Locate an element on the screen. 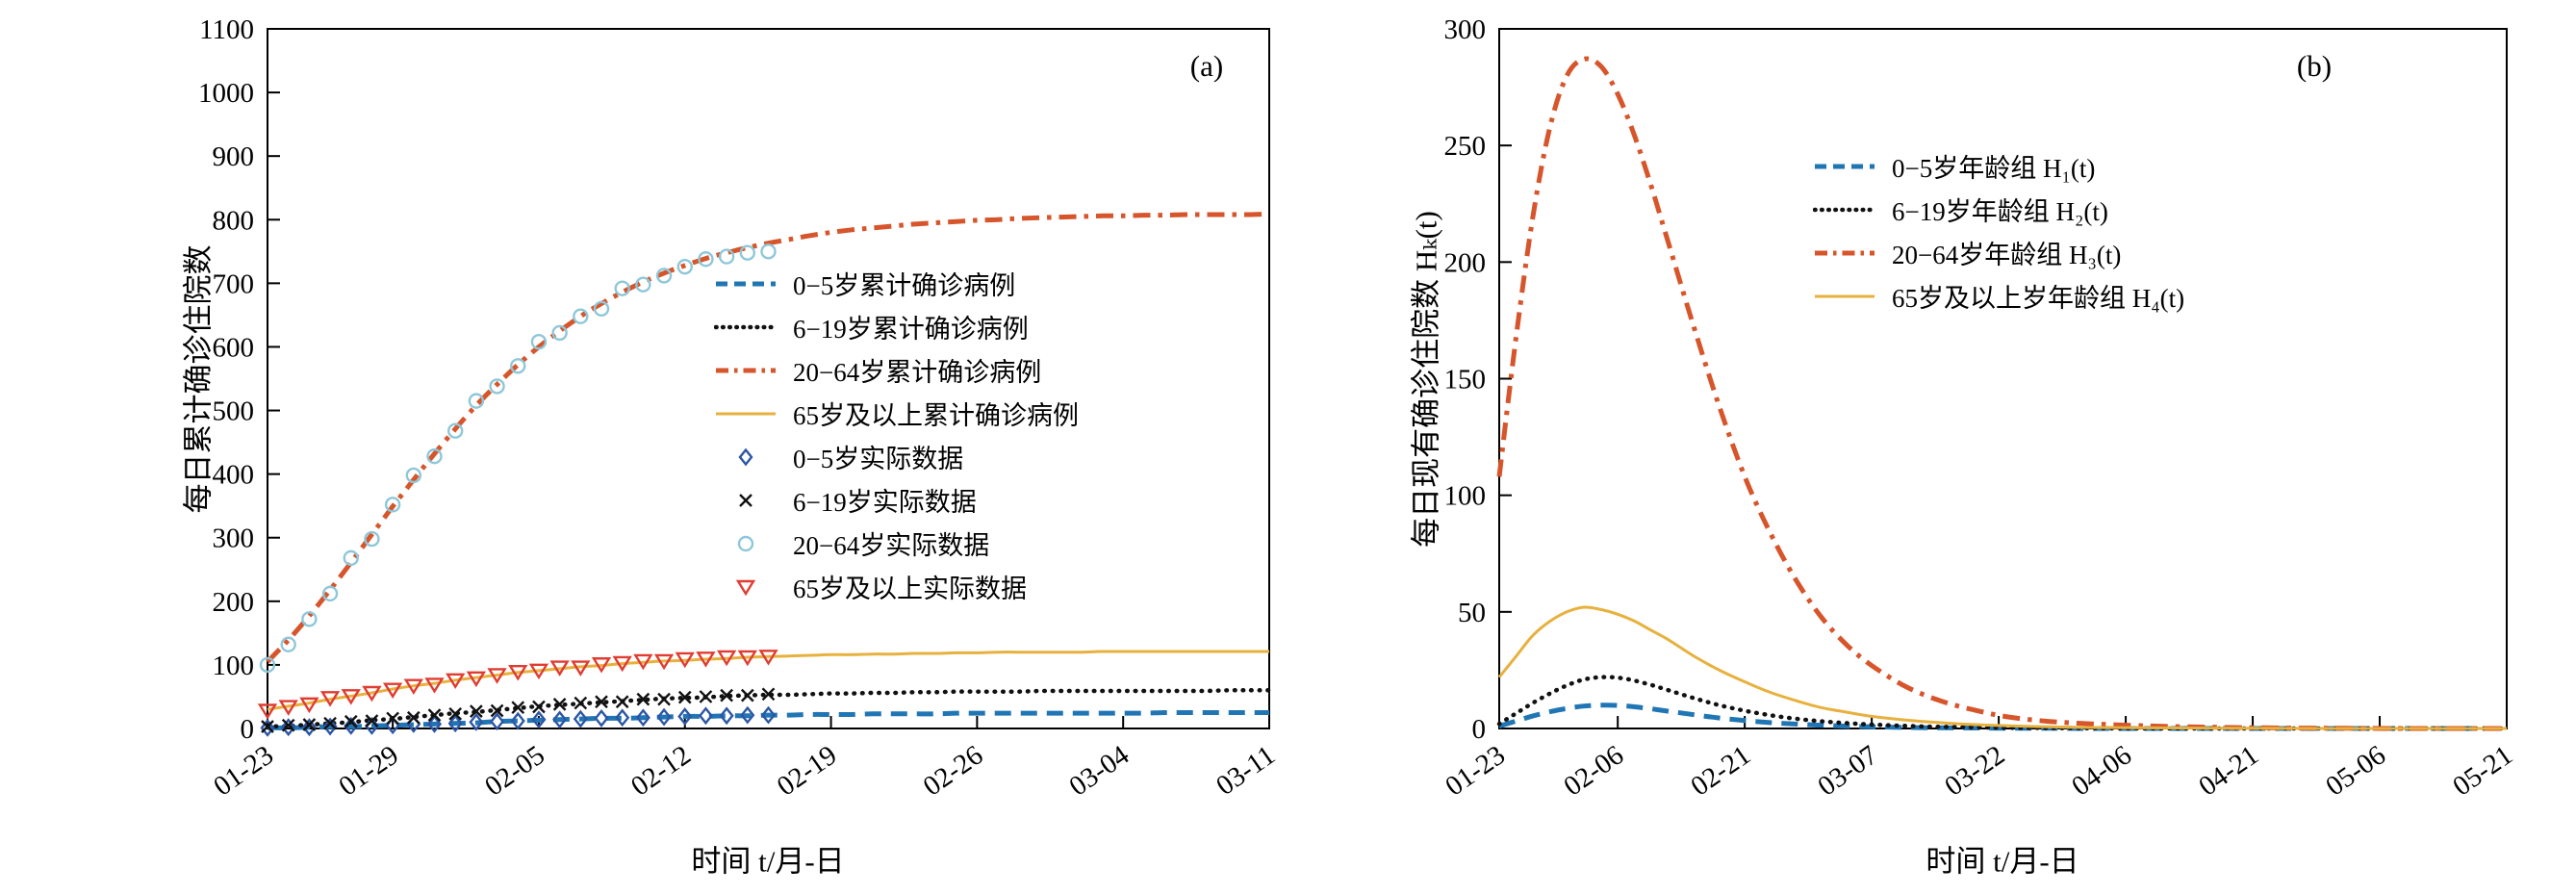 Image resolution: width=2576 pixels, height=894 pixels. x-tick-label: 03-11 is located at coordinates (1246, 771).